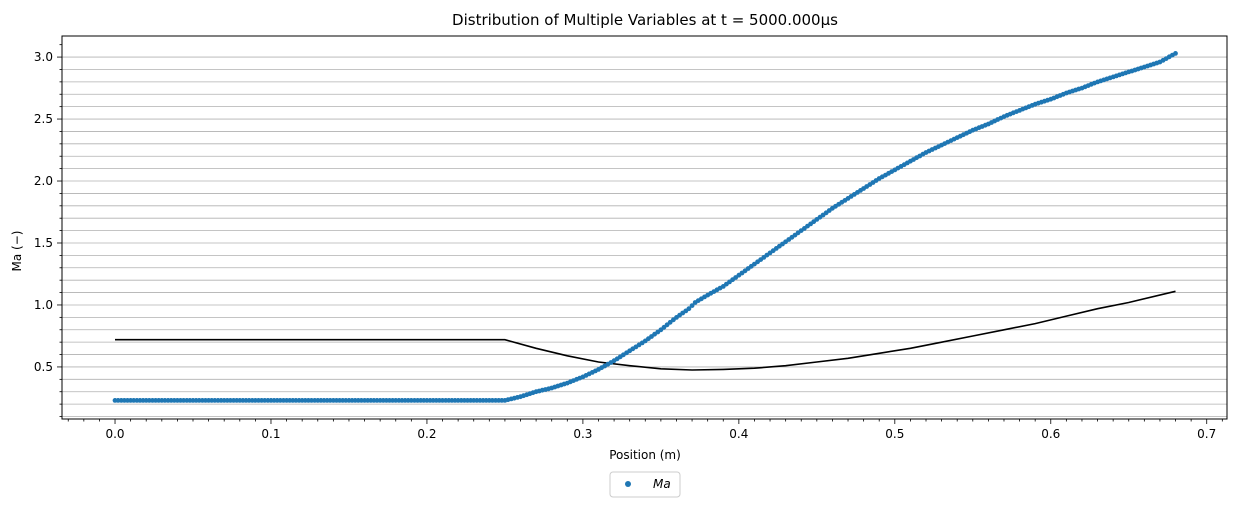  Describe the element at coordinates (43, 181) in the screenshot. I see `y-tick-label: 2.0` at that location.